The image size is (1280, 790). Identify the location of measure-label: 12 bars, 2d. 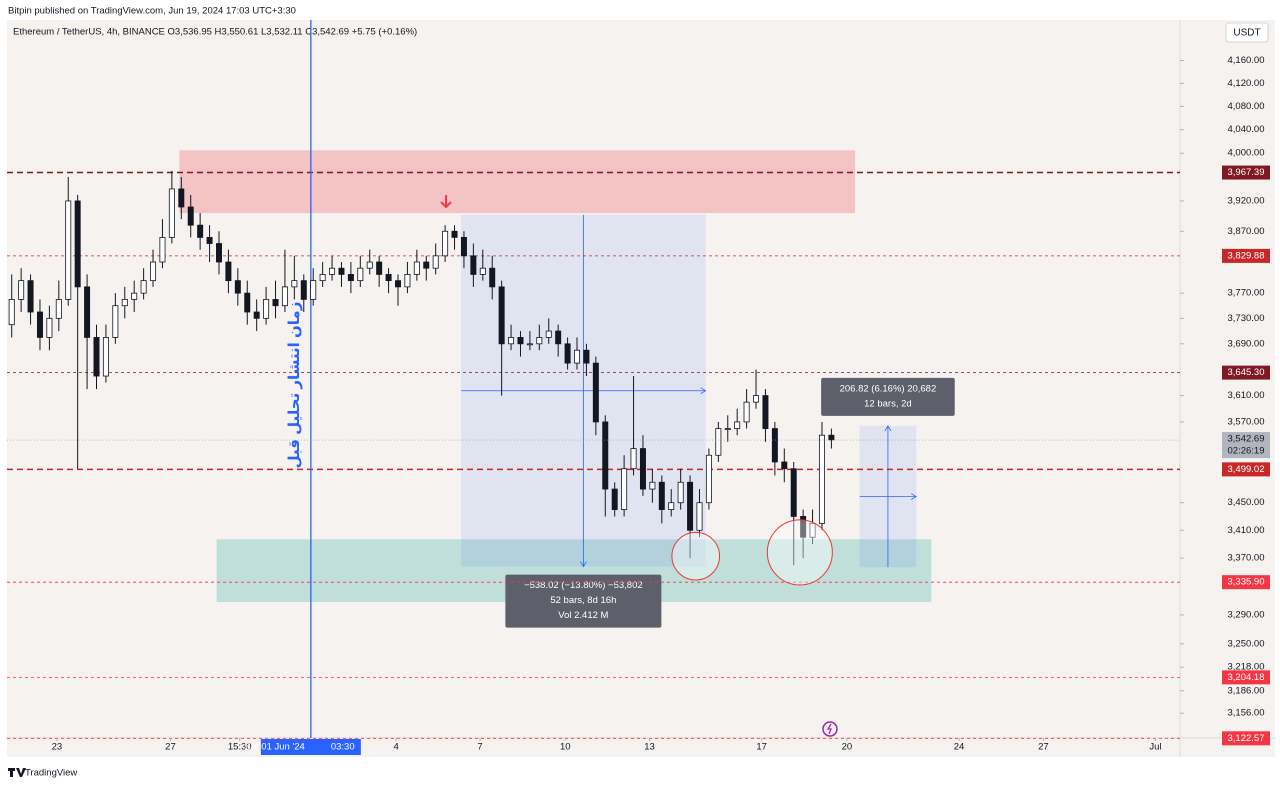
(888, 403).